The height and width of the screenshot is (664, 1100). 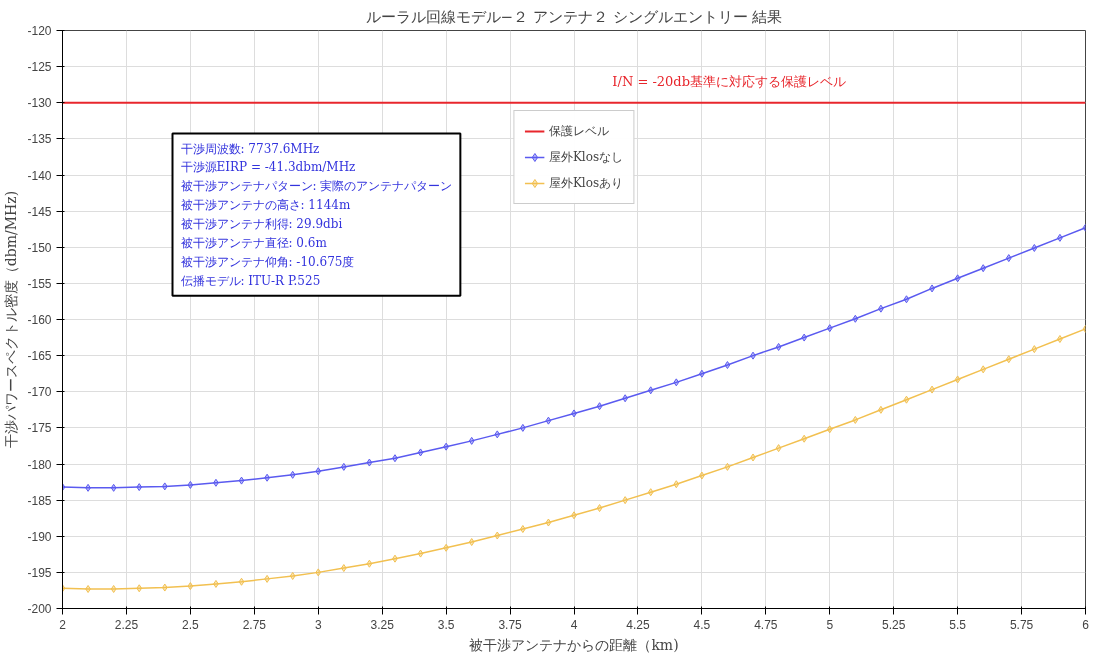 I want to click on legend-label: 屋外Klosあり, so click(x=586, y=183).